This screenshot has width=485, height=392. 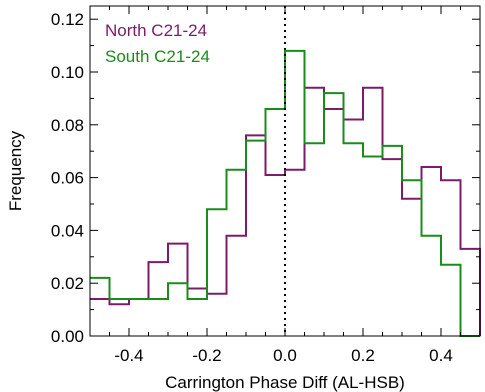 I want to click on y-tick-label: 0.10, so click(x=67, y=72).